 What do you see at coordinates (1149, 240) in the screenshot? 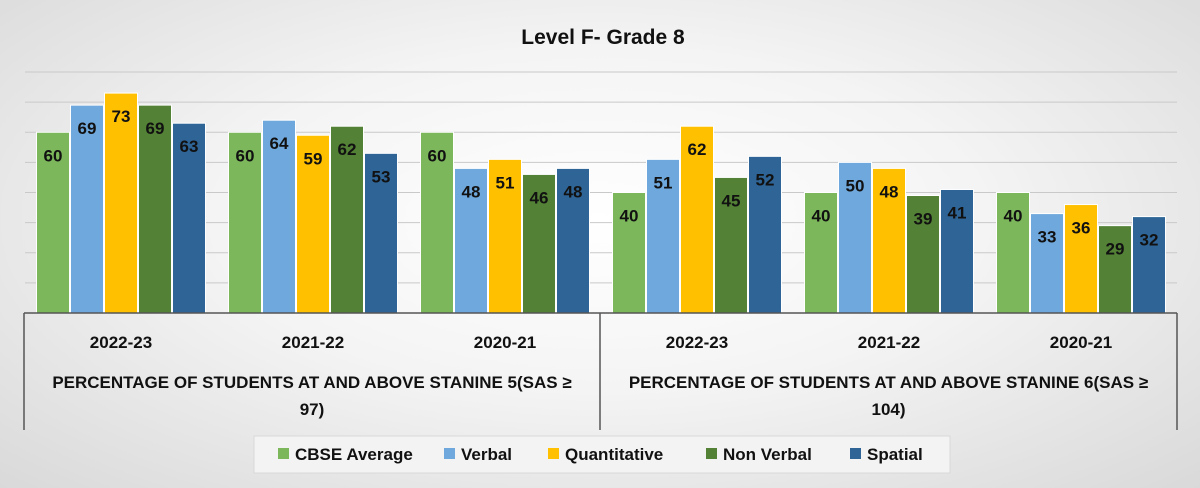
I see `data-label: 32` at bounding box center [1149, 240].